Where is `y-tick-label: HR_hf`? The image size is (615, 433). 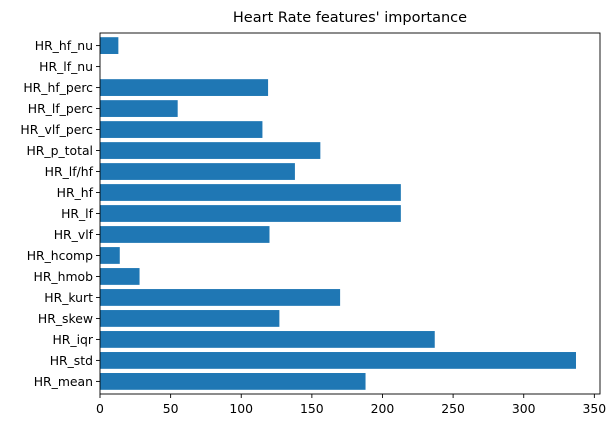 y-tick-label: HR_hf is located at coordinates (75, 192).